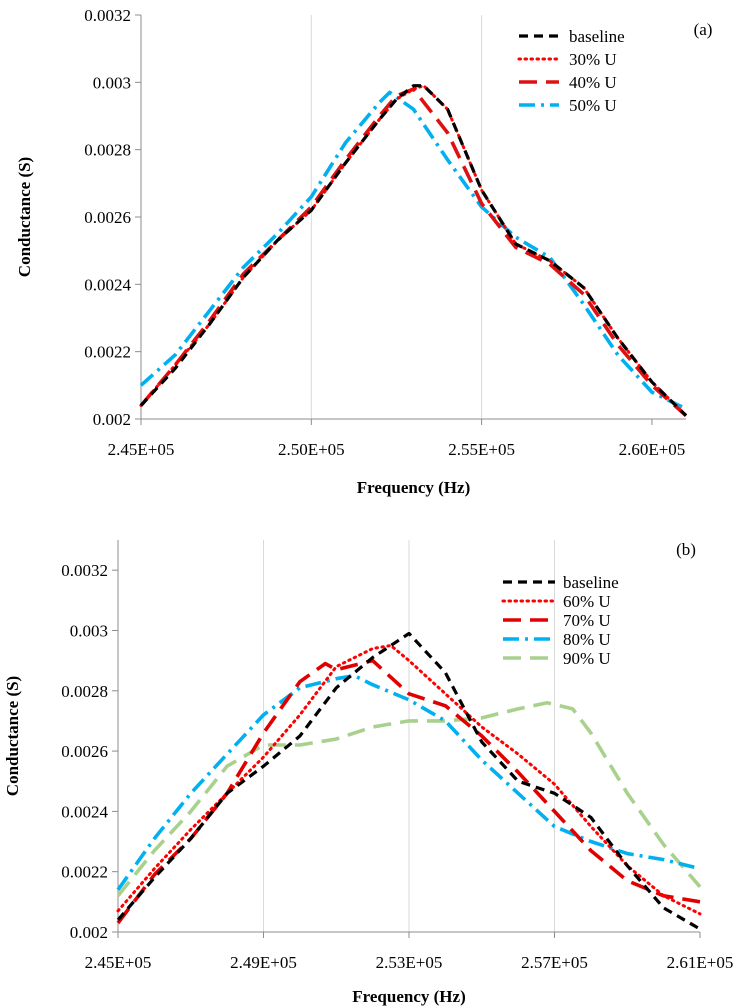 Image resolution: width=744 pixels, height=1008 pixels. I want to click on legend-label: 50% U, so click(593, 105).